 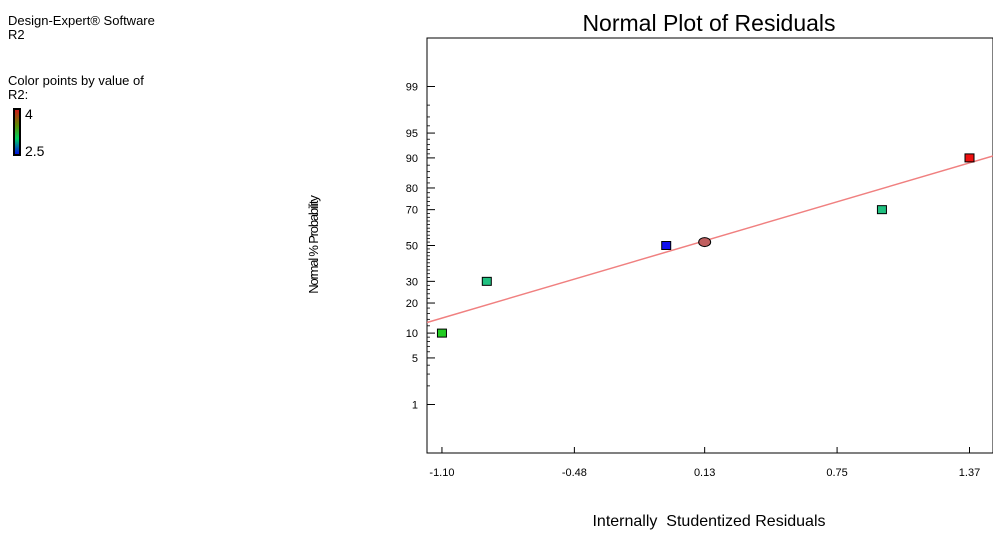 What do you see at coordinates (412, 334) in the screenshot?
I see `y-tick-label: 10` at bounding box center [412, 334].